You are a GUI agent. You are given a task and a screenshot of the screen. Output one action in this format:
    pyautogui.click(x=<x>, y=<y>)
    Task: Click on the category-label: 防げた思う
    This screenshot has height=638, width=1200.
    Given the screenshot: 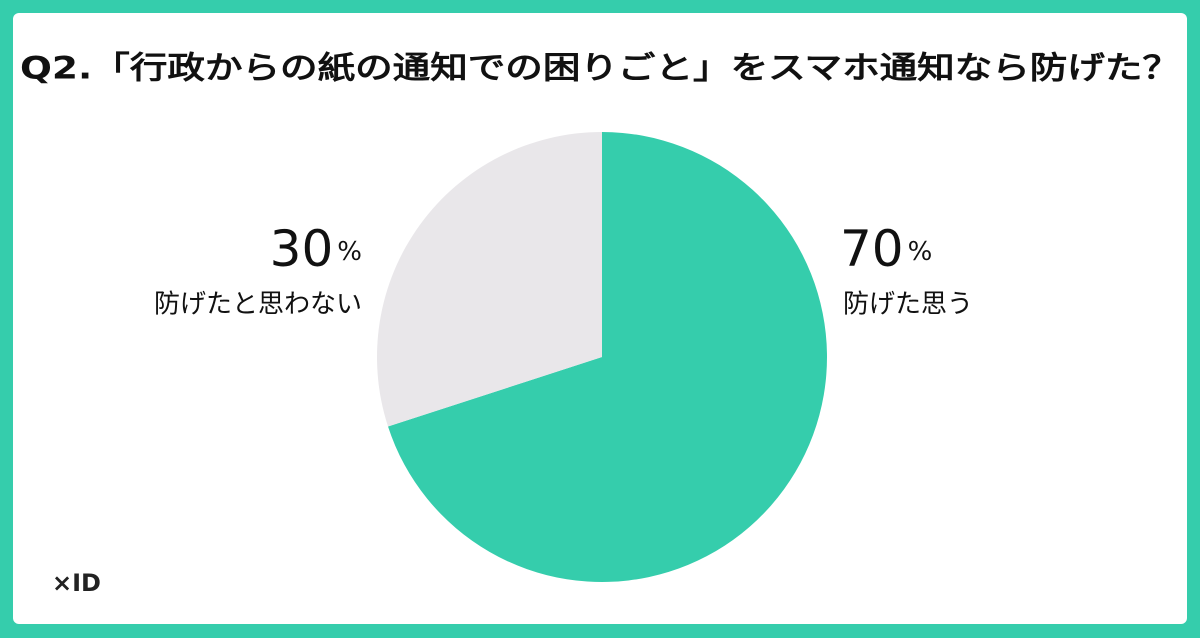 What is the action you would take?
    pyautogui.click(x=908, y=305)
    